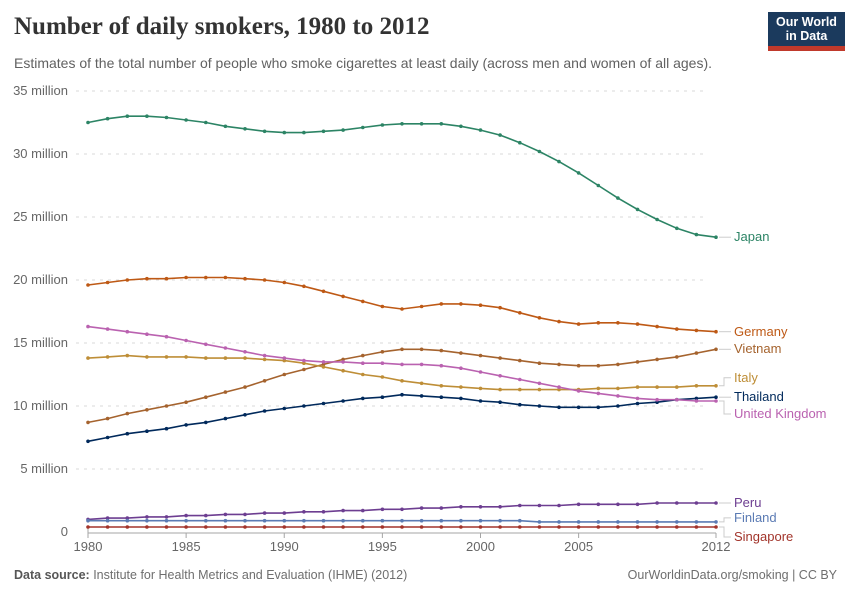 This screenshot has height=600, width=850. I want to click on series-markers-germany, so click(402, 304).